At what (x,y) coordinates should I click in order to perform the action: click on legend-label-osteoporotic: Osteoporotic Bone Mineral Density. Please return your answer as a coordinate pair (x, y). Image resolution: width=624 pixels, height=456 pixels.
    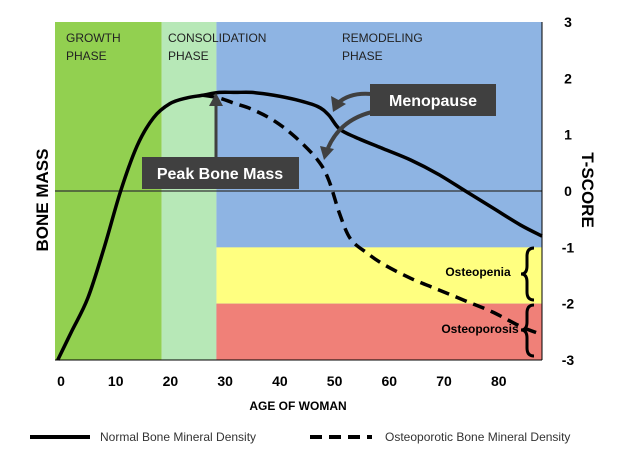
    Looking at the image, I should click on (477, 437).